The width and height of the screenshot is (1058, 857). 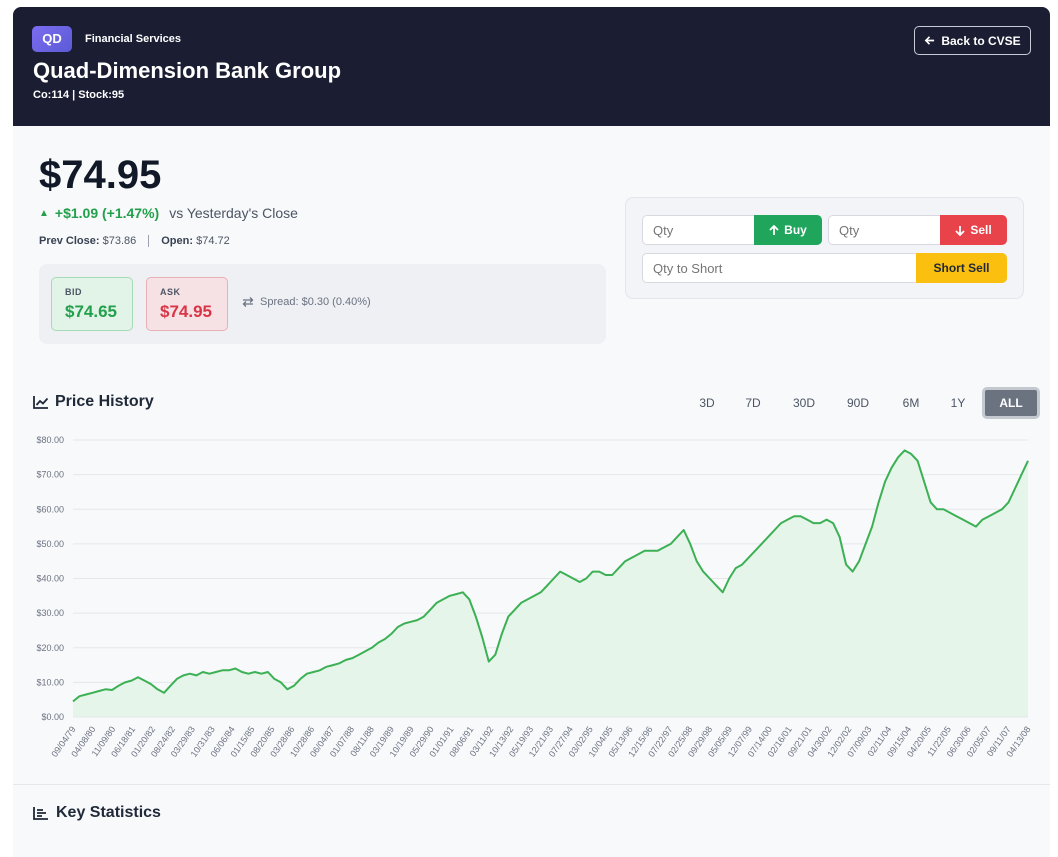 What do you see at coordinates (187, 70) in the screenshot?
I see `company-name: Quad-Dimension Bank Group` at bounding box center [187, 70].